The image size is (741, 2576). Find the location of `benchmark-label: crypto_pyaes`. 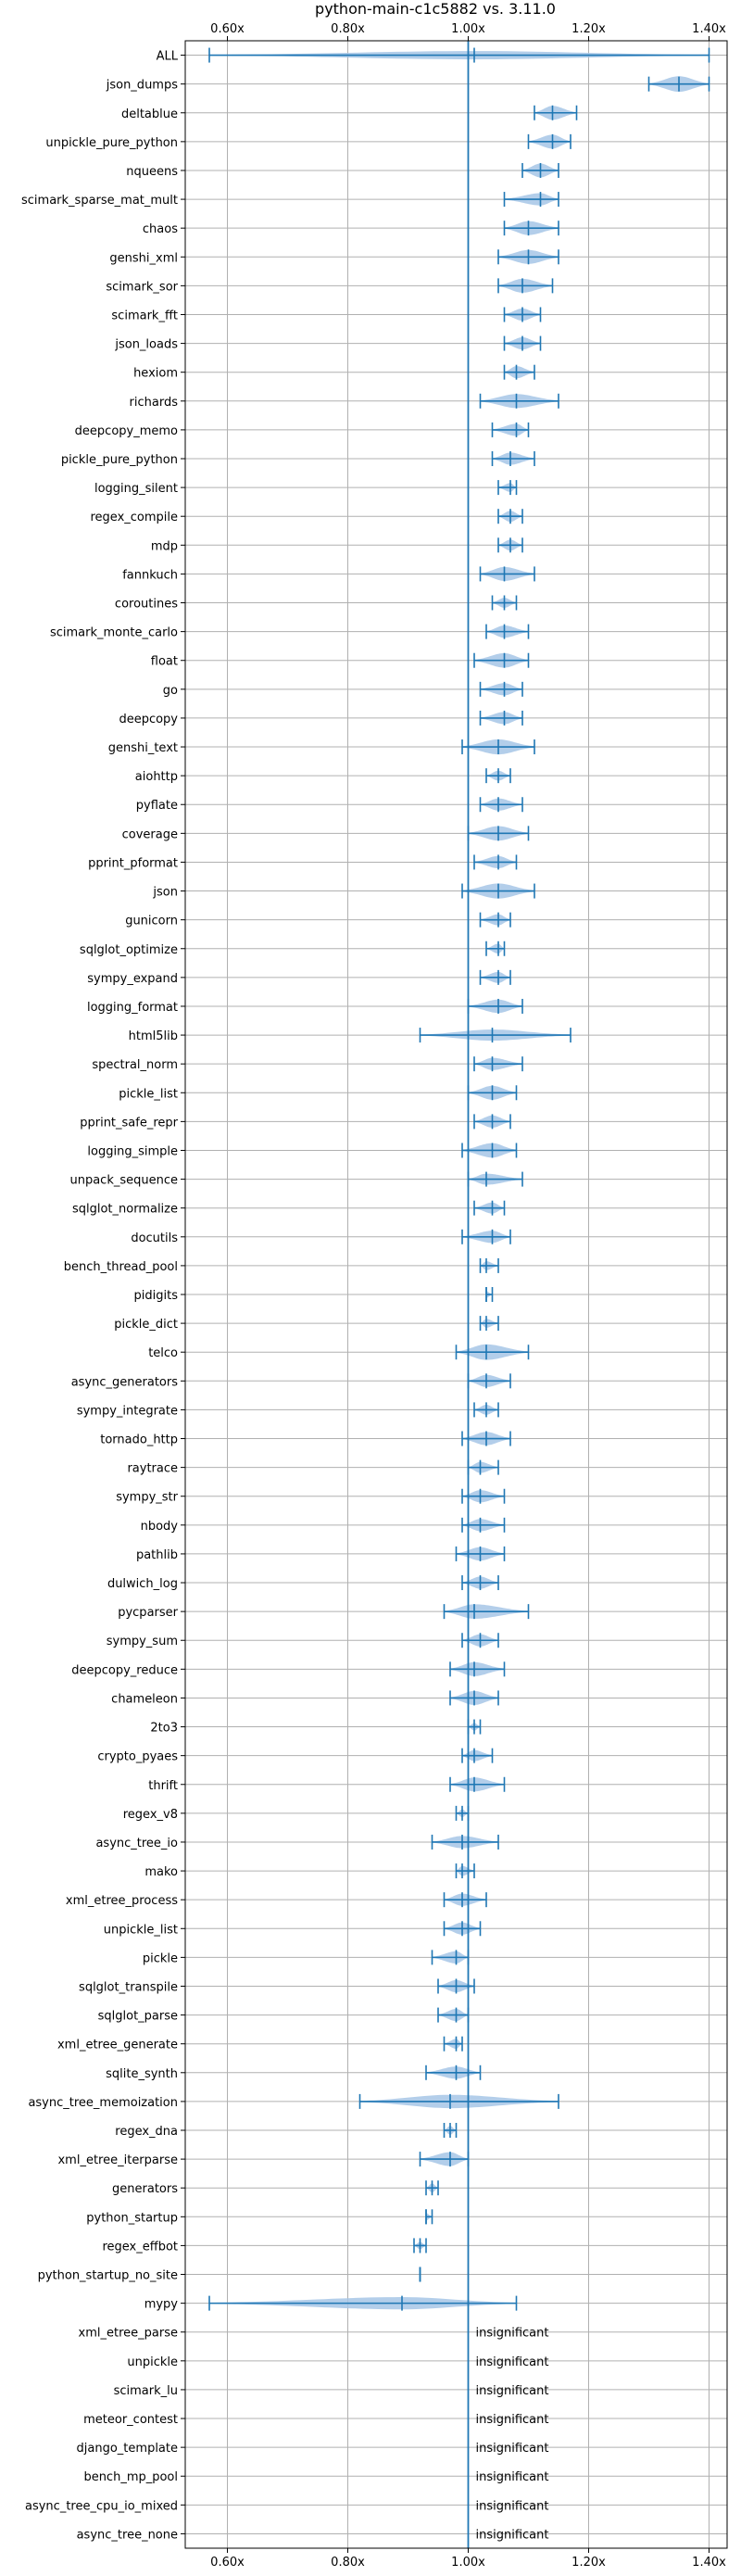

benchmark-label: crypto_pyaes is located at coordinates (137, 1757).